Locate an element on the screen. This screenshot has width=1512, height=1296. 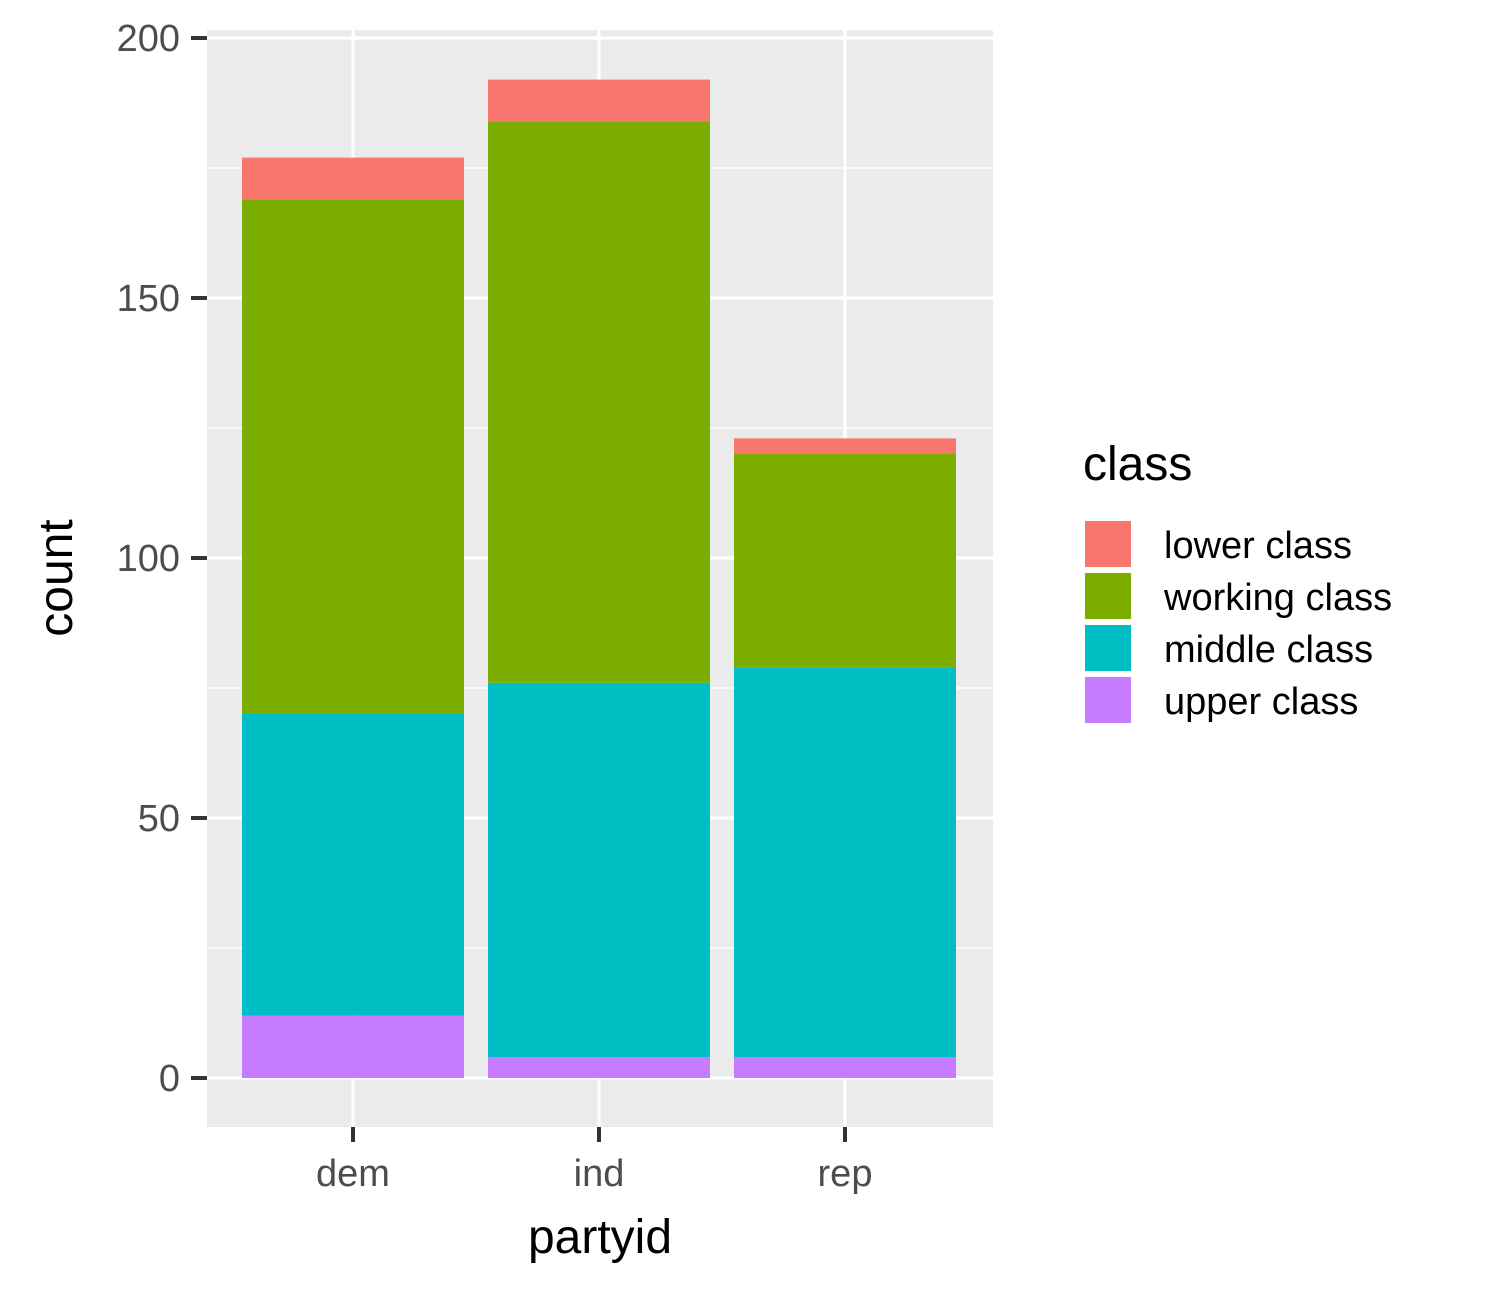
y-tick-label: 50 is located at coordinates (159, 819).